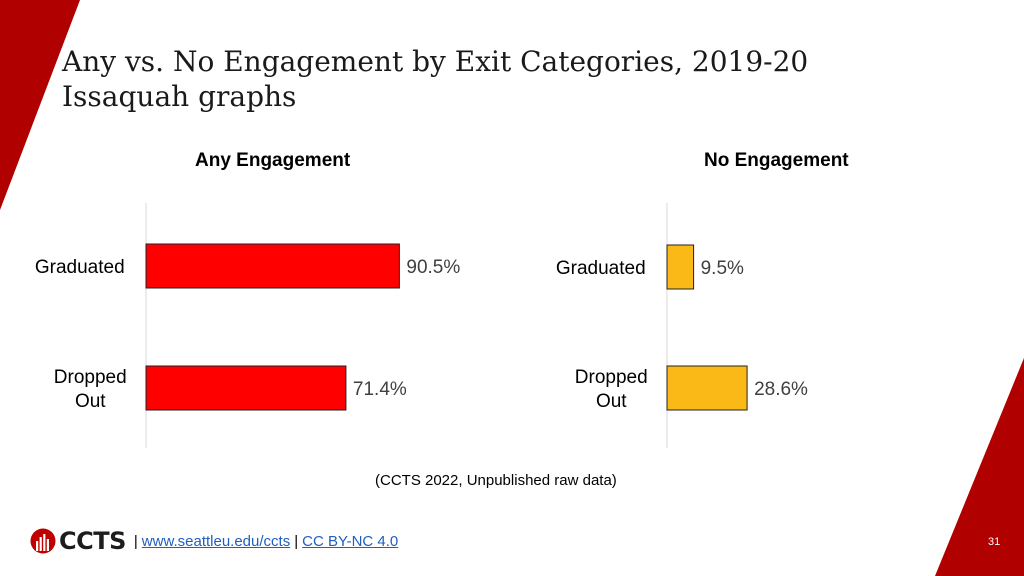 Image resolution: width=1024 pixels, height=576 pixels. Describe the element at coordinates (80, 267) in the screenshot. I see `category-label-any-0: Graduated` at that location.